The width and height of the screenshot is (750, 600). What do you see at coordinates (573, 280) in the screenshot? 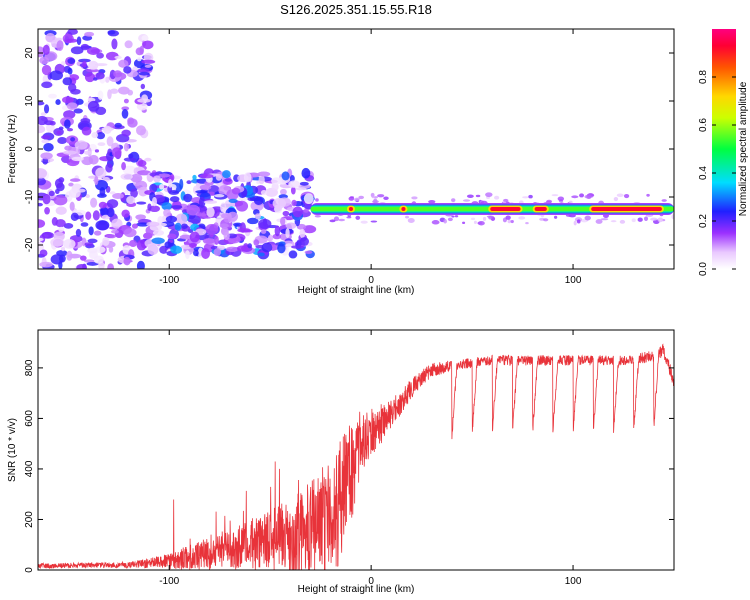
I see `x-tick-label: 100` at bounding box center [573, 280].